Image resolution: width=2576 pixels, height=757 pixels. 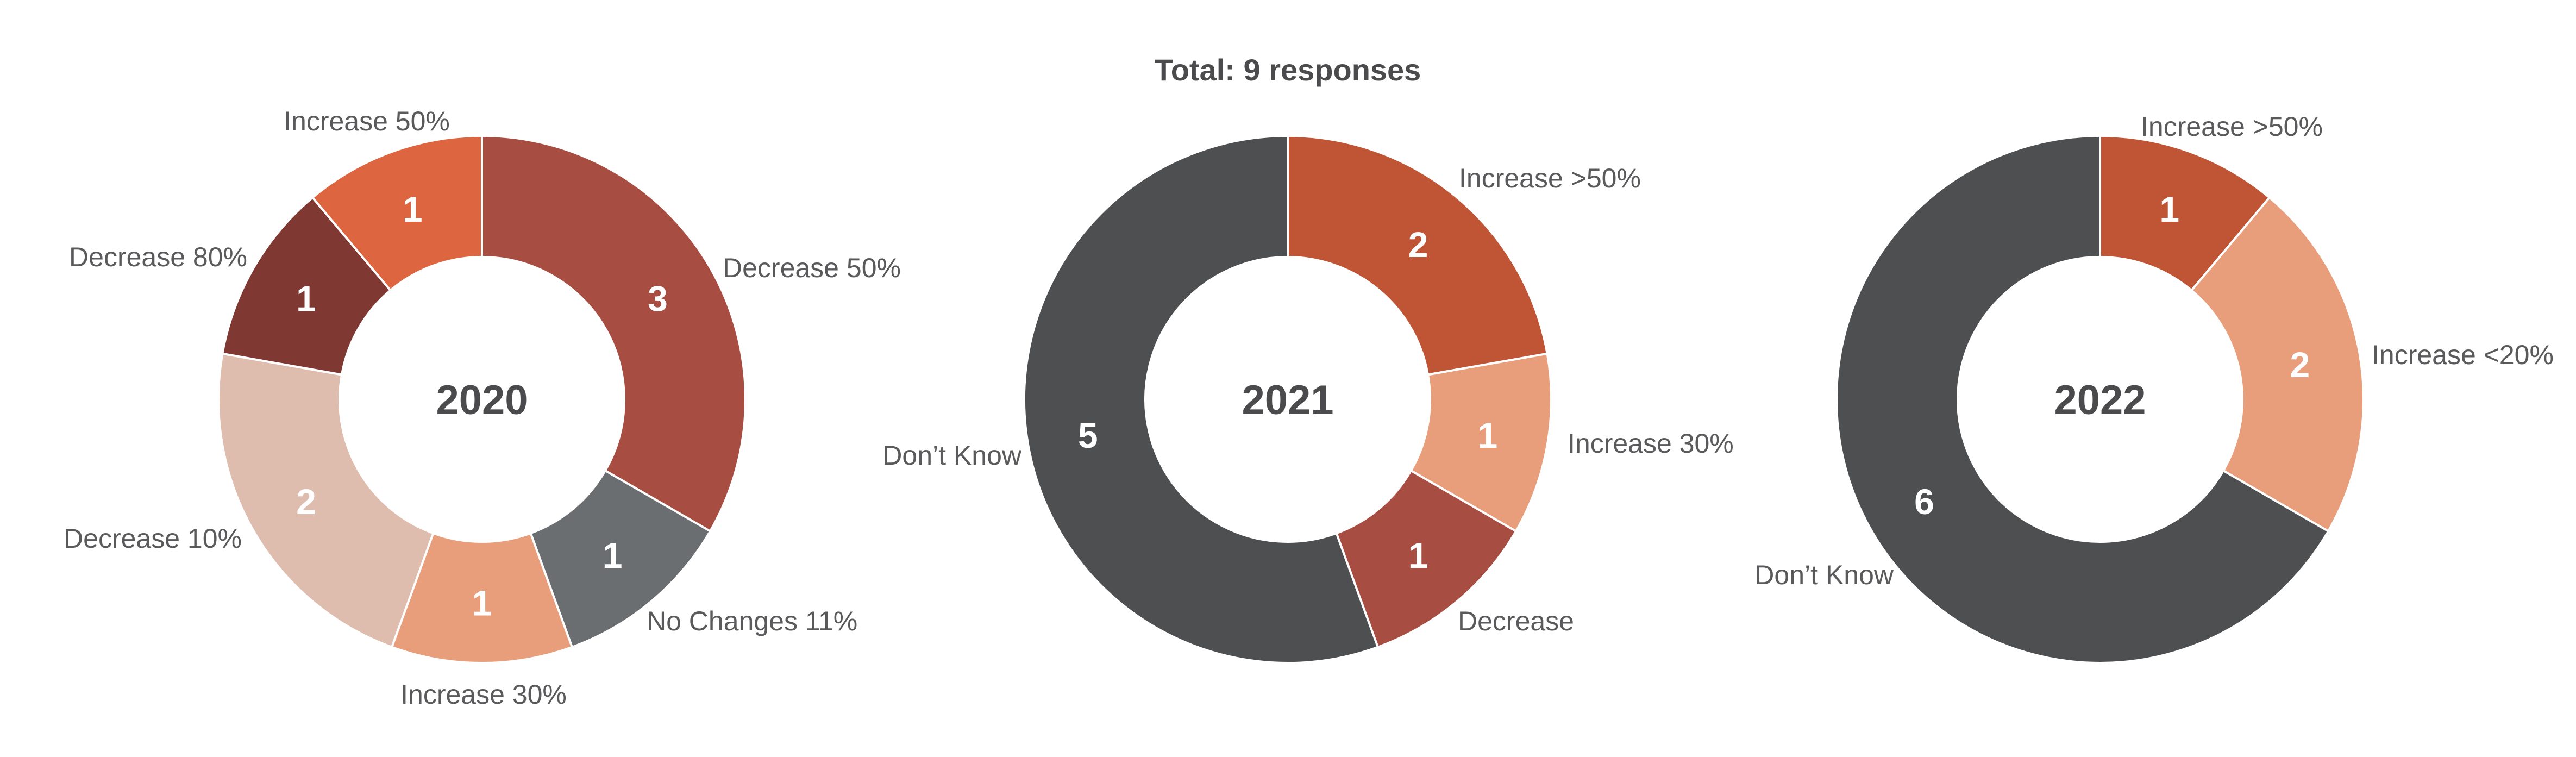 I want to click on donut-center-label: 2021, so click(x=1287, y=400).